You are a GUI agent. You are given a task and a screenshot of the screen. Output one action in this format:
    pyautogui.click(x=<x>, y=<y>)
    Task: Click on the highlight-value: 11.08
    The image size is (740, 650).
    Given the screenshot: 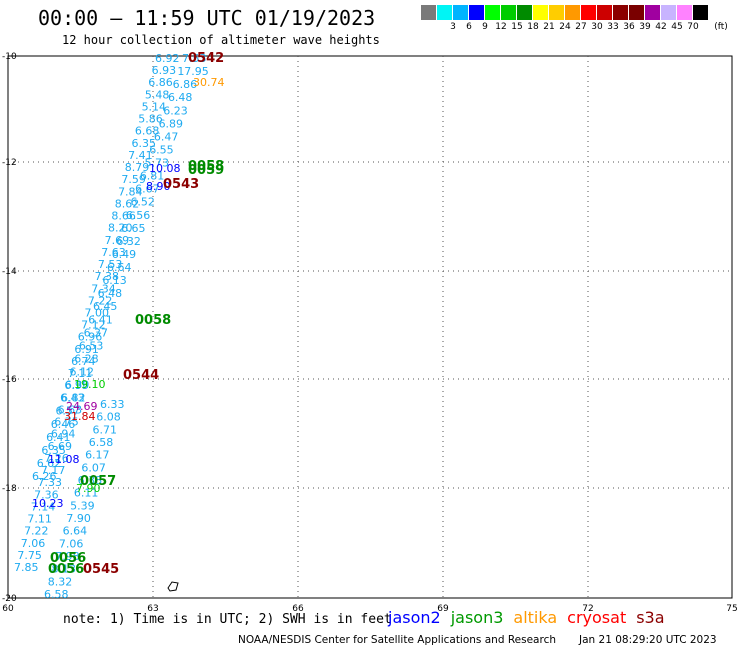 What is the action you would take?
    pyautogui.click(x=64, y=459)
    